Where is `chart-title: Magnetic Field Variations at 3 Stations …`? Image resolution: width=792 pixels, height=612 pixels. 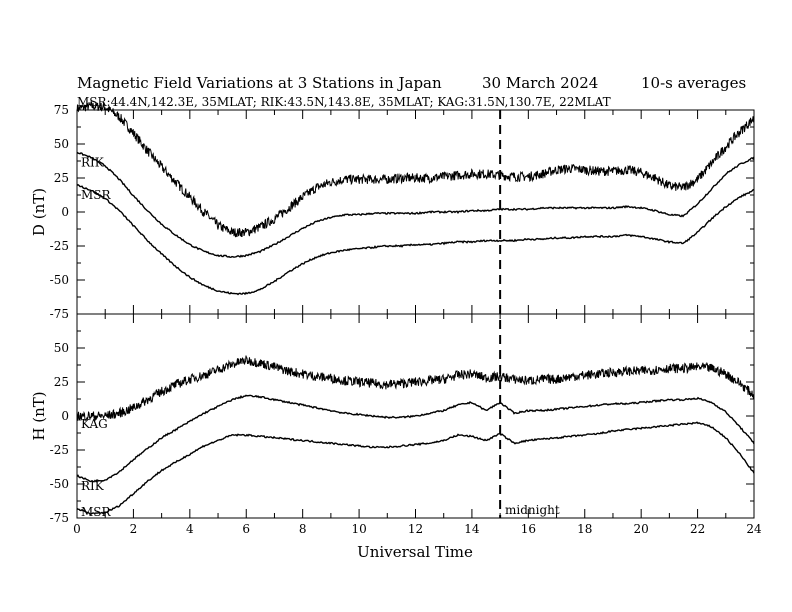
chart-title: Magnetic Field Variations at 3 Stations … is located at coordinates (259, 83).